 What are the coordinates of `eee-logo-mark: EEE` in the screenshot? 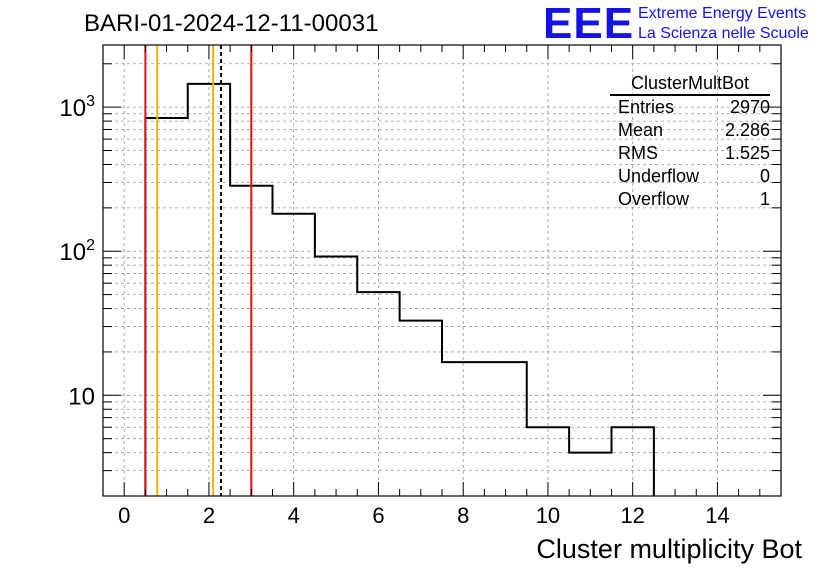 It's located at (589, 24).